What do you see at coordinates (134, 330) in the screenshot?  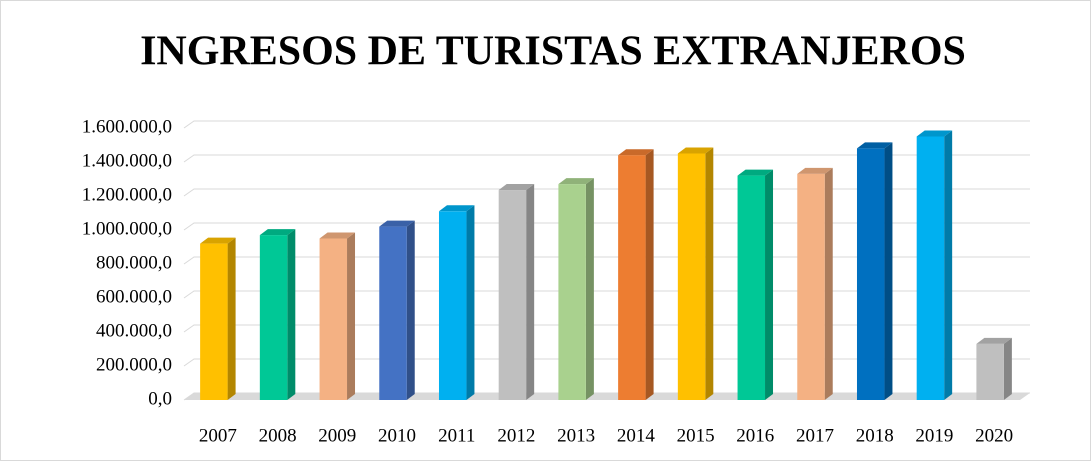 I see `y-tick-label: 400.000,0` at bounding box center [134, 330].